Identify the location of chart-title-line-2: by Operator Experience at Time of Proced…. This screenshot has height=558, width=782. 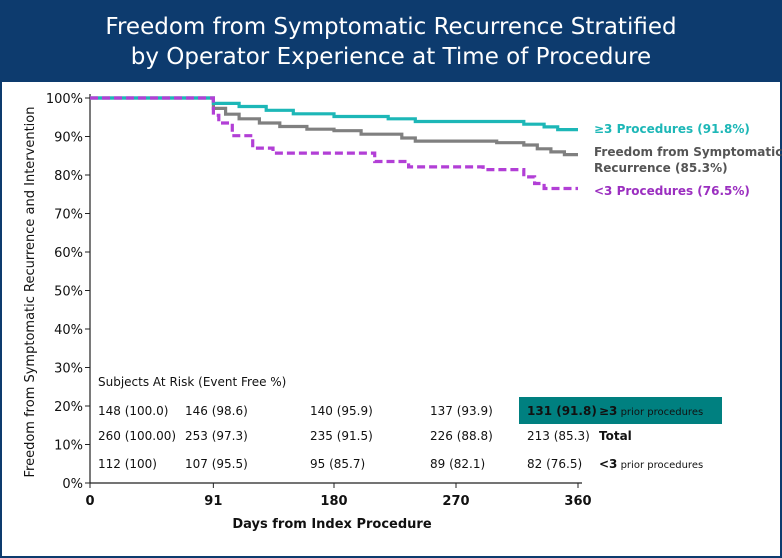
(391, 57).